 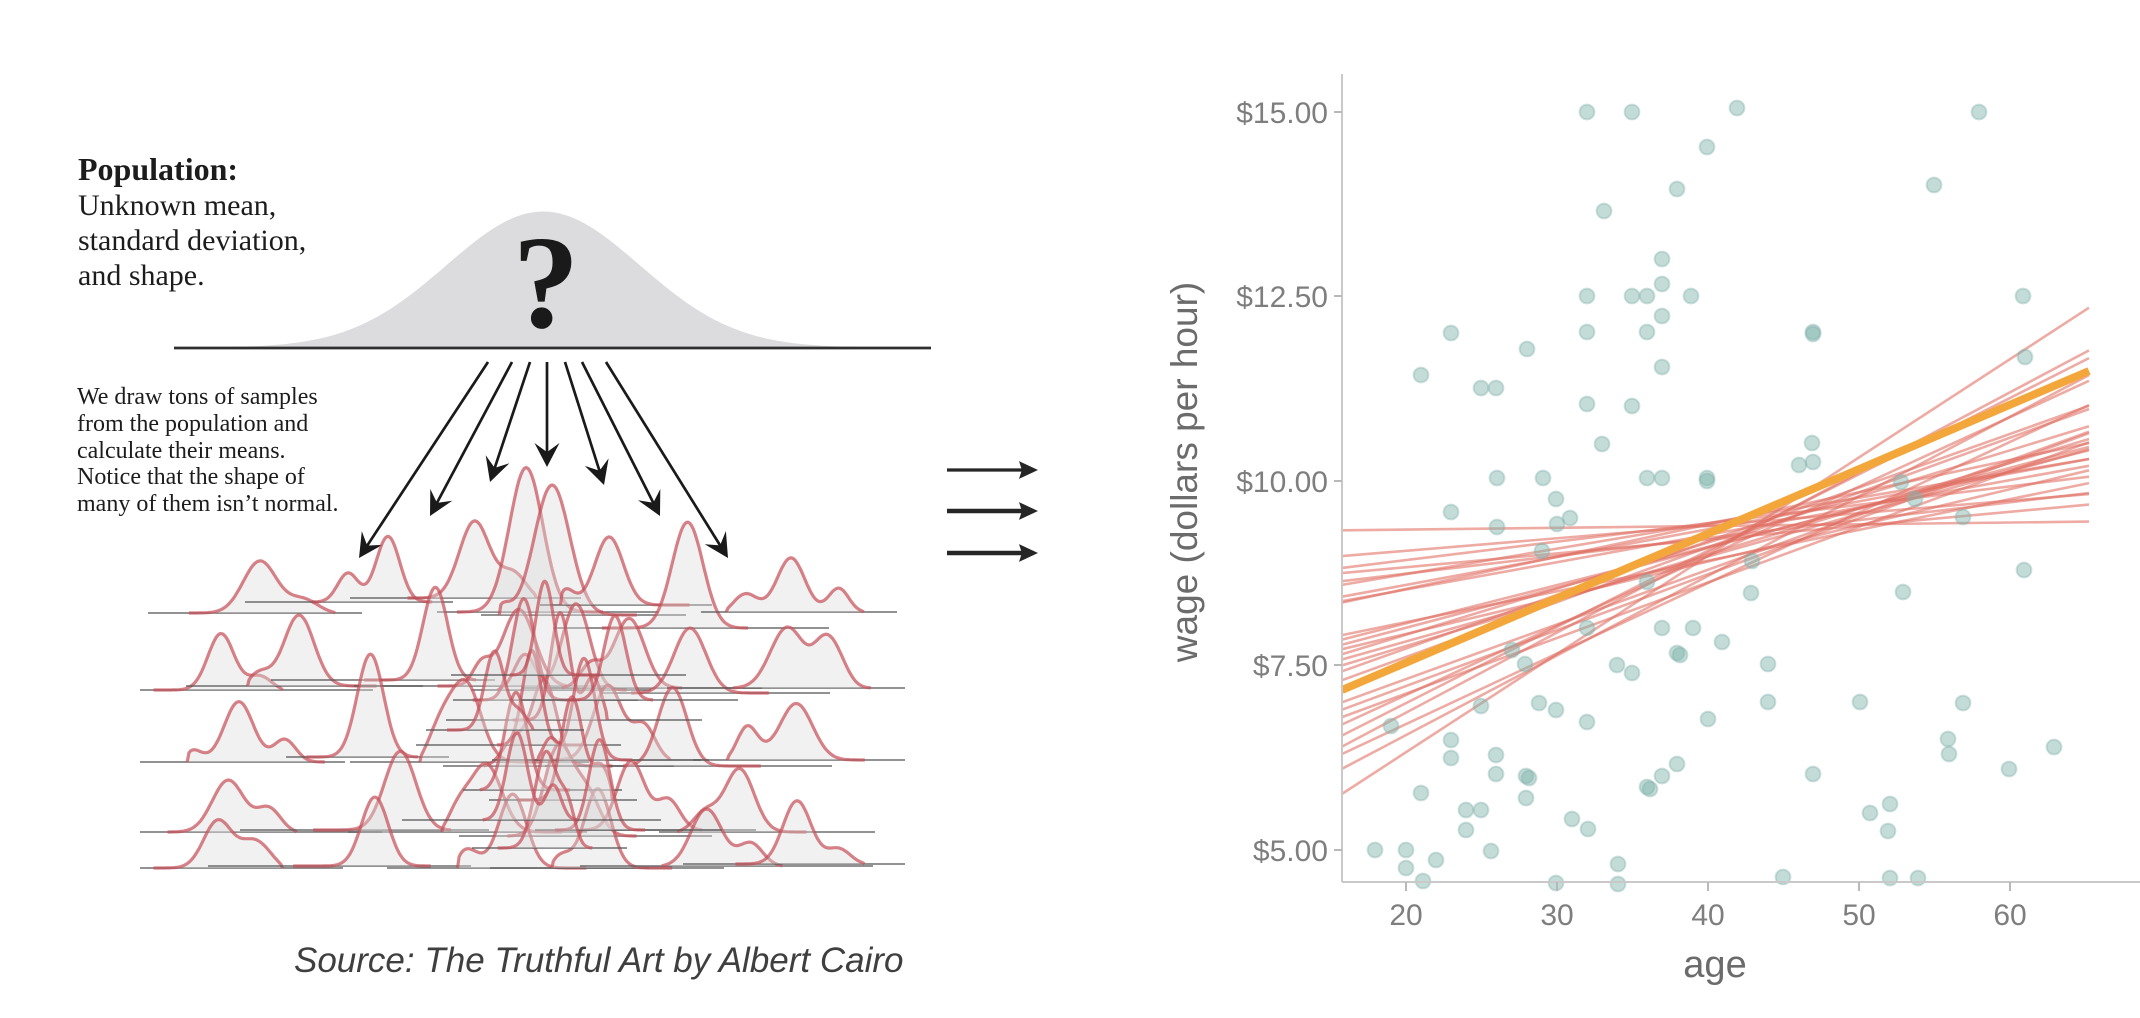 What do you see at coordinates (1184, 472) in the screenshot?
I see `svg-text: wage (dollars per hour)` at bounding box center [1184, 472].